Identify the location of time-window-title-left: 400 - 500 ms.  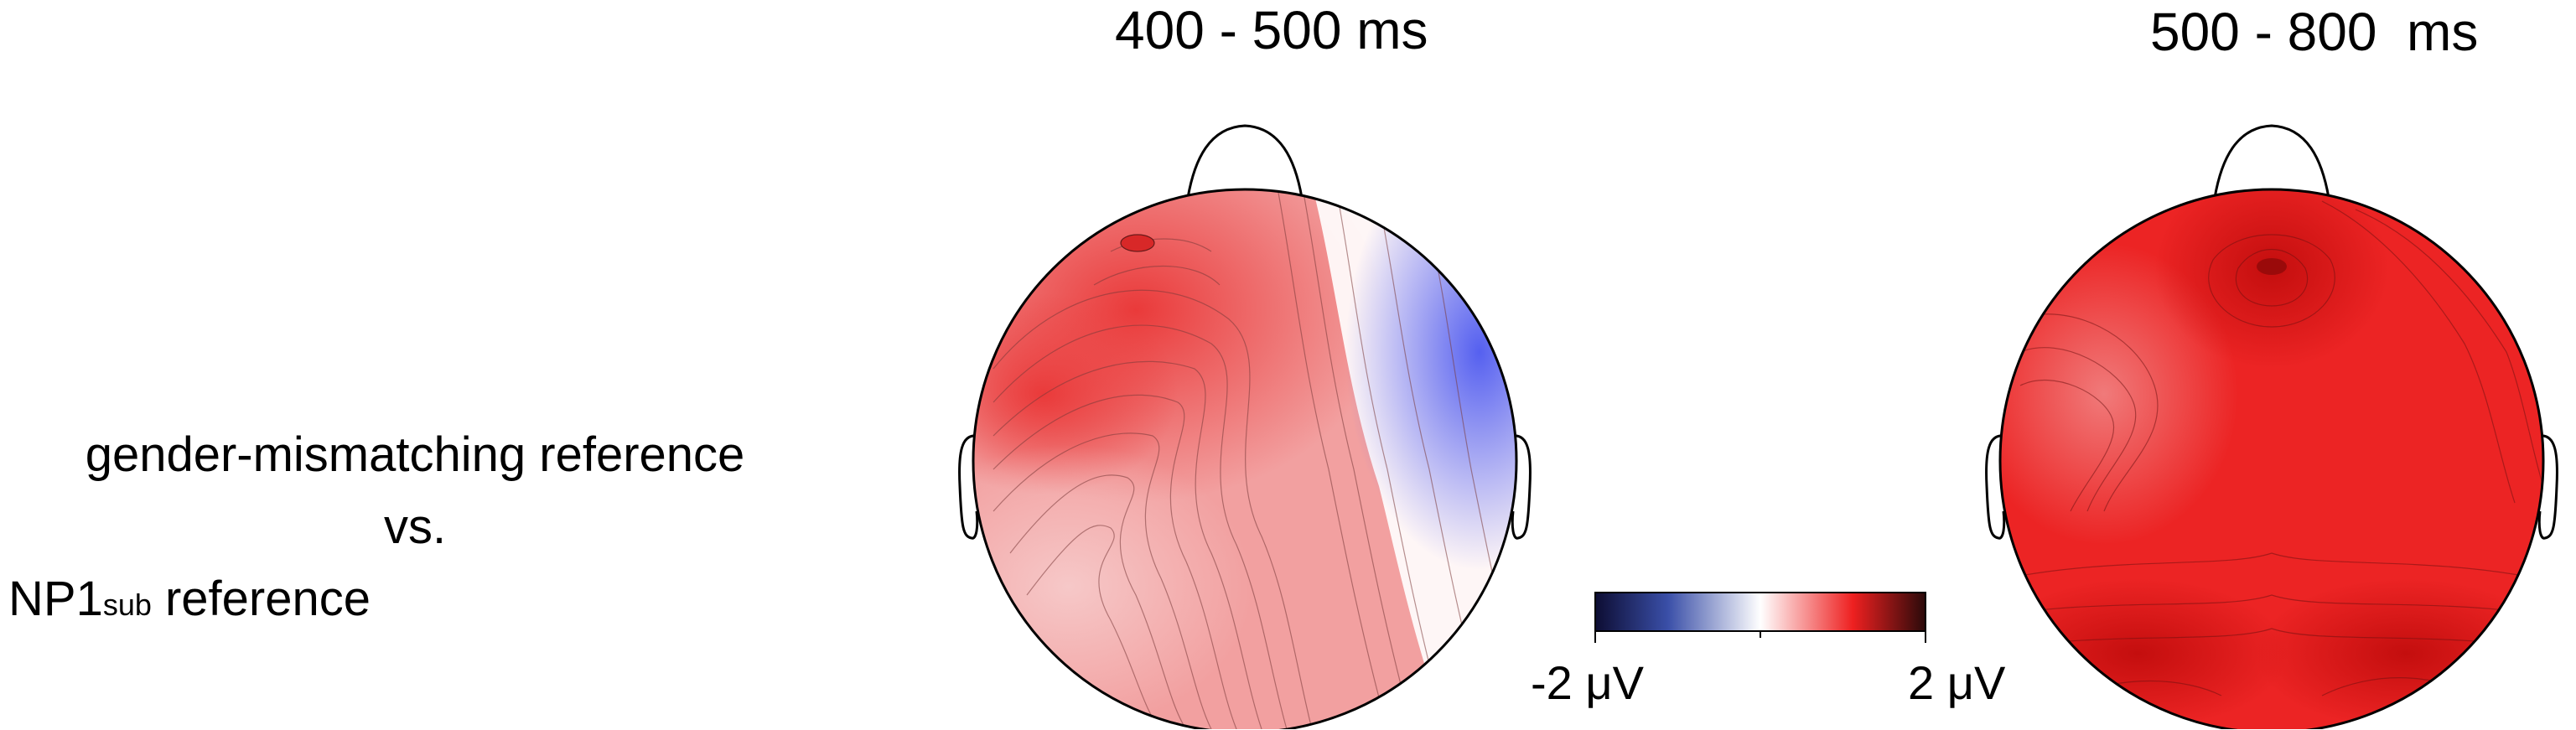
(1271, 30).